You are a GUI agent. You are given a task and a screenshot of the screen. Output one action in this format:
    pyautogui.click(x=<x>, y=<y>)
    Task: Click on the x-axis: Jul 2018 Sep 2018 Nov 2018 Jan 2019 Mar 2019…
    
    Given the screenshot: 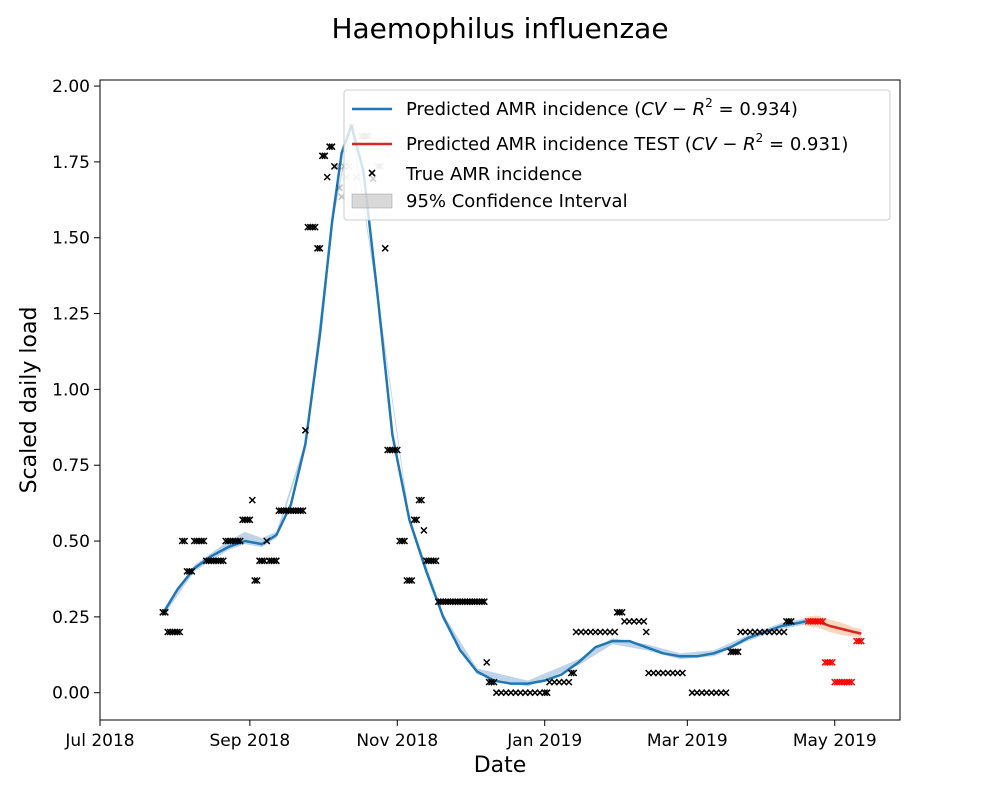 What is the action you would take?
    pyautogui.click(x=470, y=735)
    